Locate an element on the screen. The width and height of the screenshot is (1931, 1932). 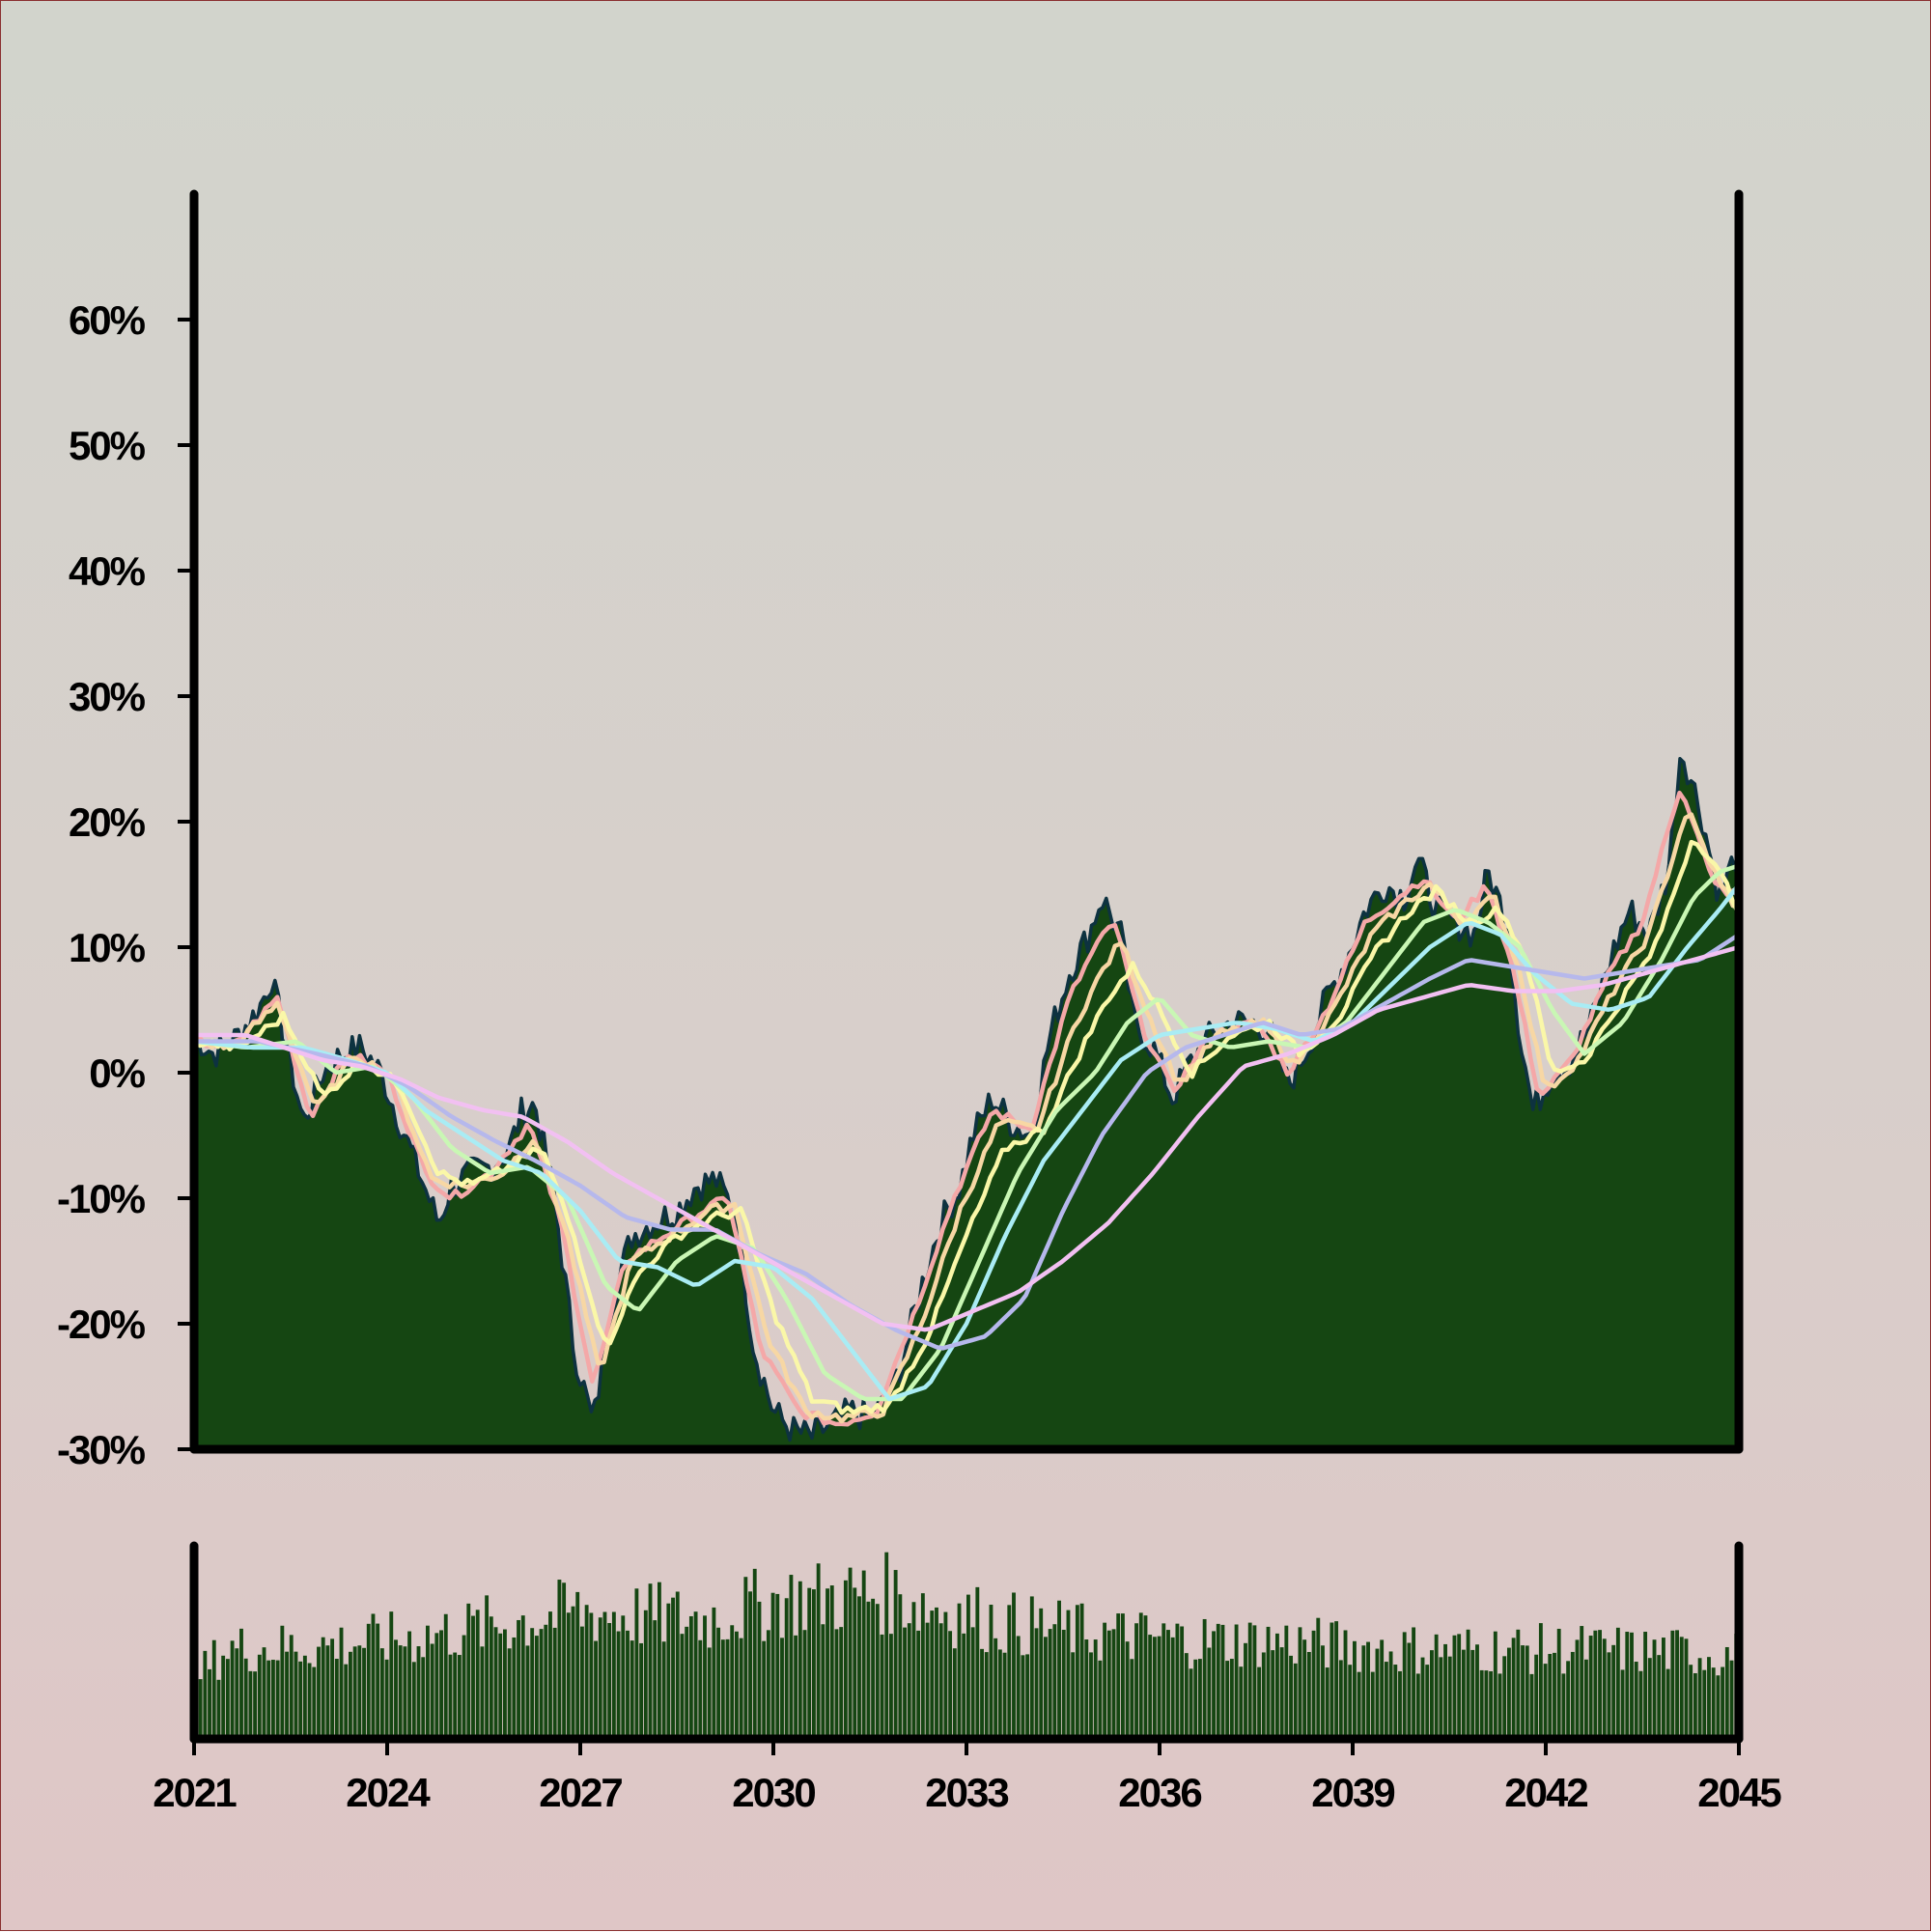
y-tick-label: 60% is located at coordinates (107, 320).